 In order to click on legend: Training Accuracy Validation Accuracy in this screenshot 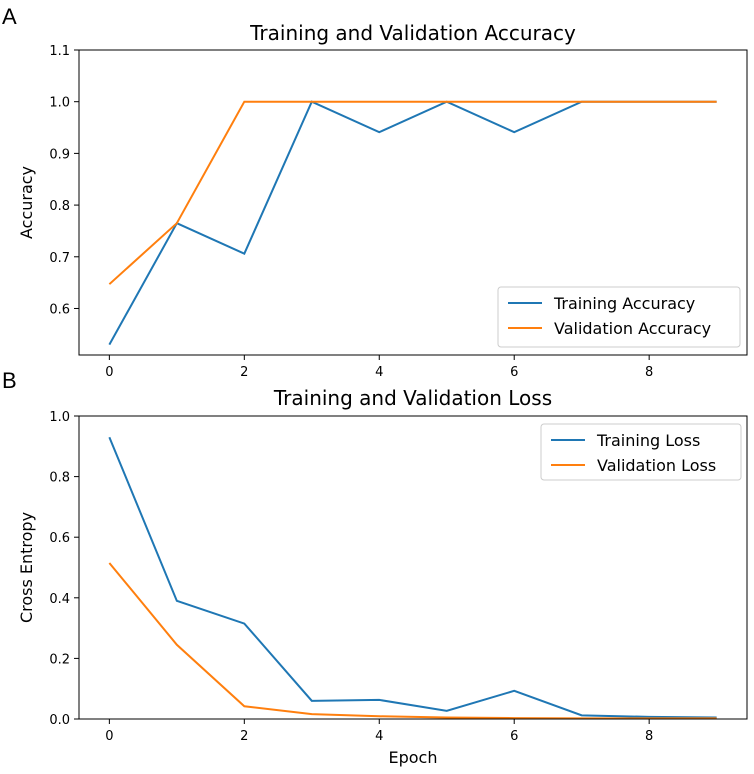, I will do `click(619, 317)`.